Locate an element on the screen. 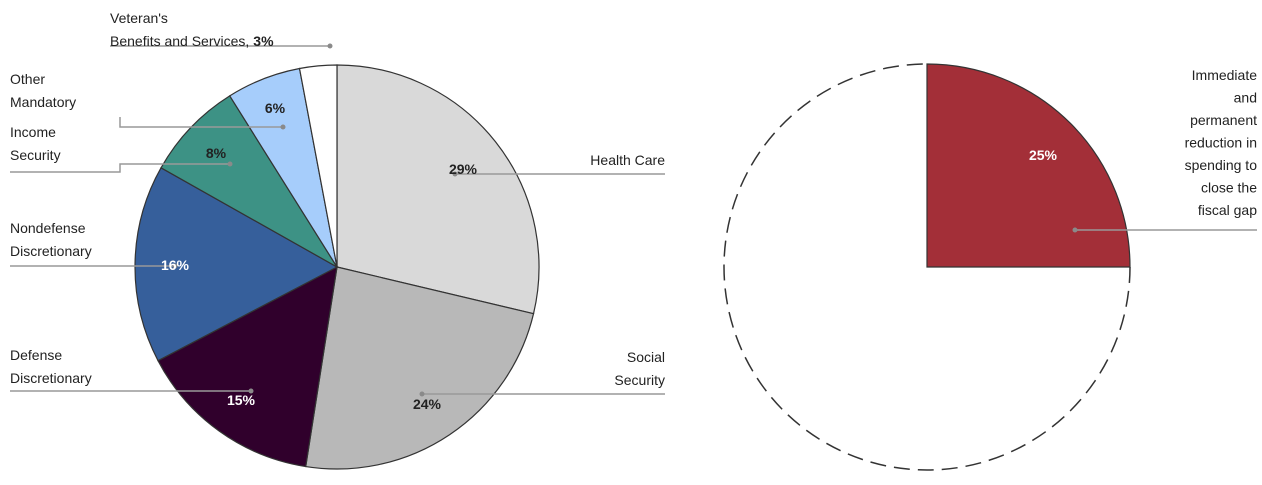 Image resolution: width=1262 pixels, height=485 pixels. slice-veteran-s-benefits-and-services is located at coordinates (318, 166).